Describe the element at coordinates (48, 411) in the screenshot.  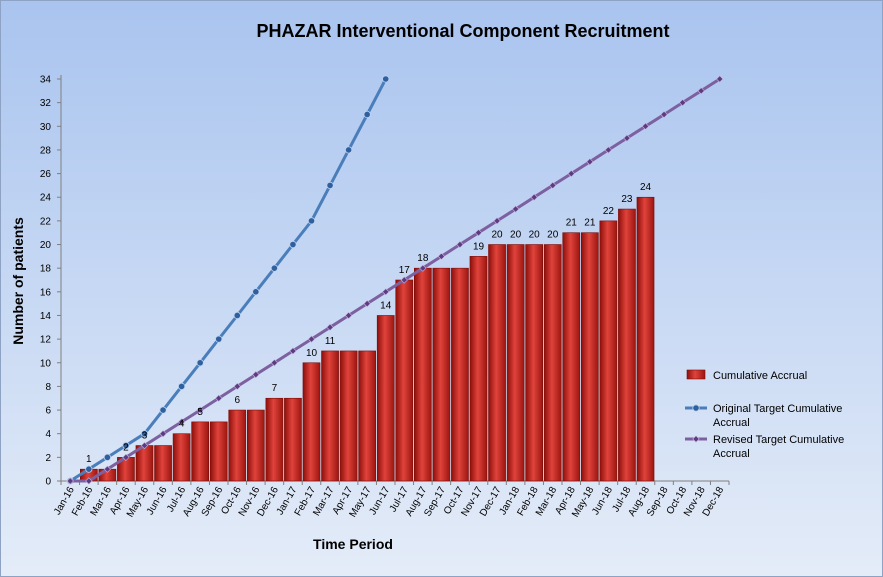
I see `y-tick-label: 6` at that location.